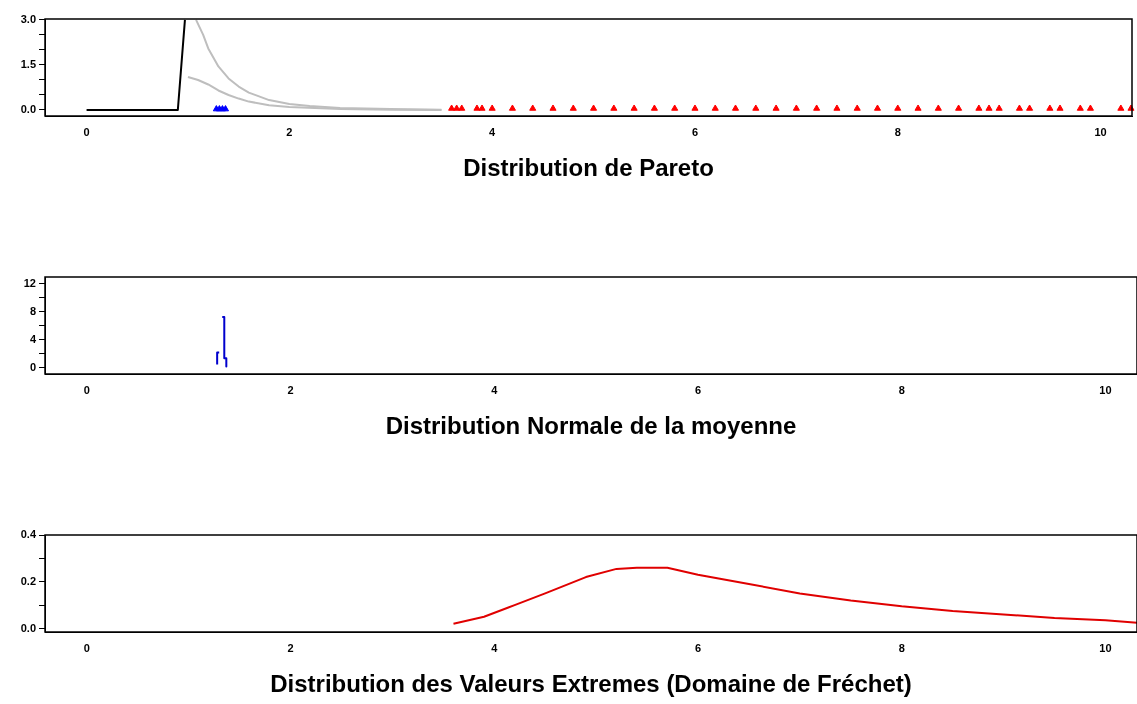  I want to click on x-axis-title: Distribution Normale de la moyenne, so click(591, 426).